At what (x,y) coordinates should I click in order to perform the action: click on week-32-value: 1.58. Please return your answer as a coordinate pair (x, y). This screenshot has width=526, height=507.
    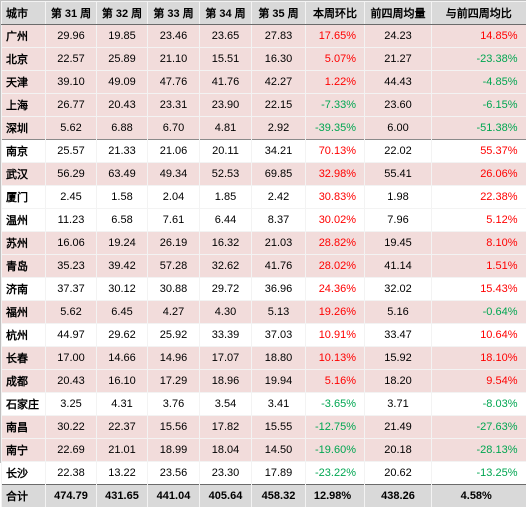
    Looking at the image, I should click on (122, 197).